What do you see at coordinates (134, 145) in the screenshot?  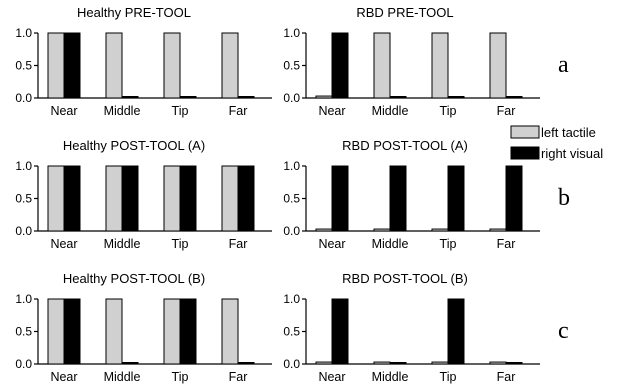 I see `chart-title: Healthy POST-TOOL (A)` at bounding box center [134, 145].